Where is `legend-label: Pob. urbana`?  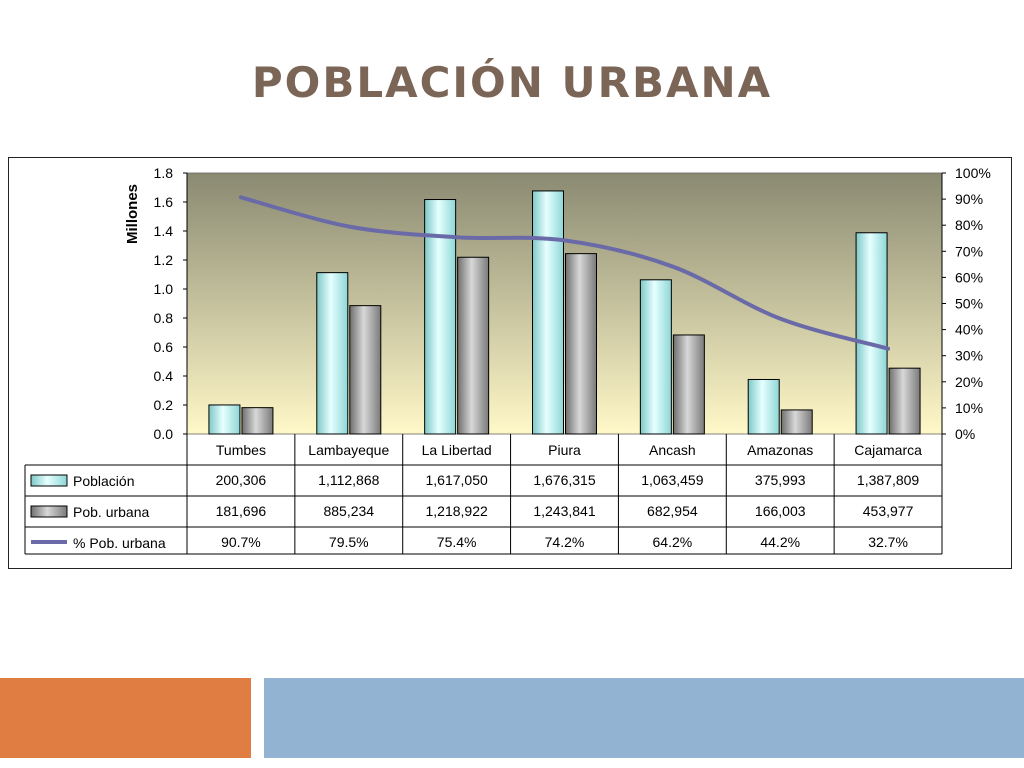
legend-label: Pob. urbana is located at coordinates (111, 512).